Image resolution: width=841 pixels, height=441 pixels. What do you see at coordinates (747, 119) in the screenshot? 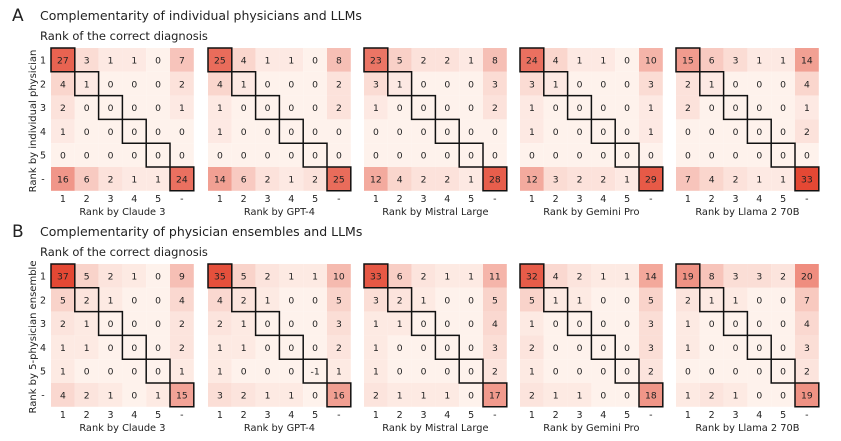
I see `diagonal-outline` at bounding box center [747, 119].